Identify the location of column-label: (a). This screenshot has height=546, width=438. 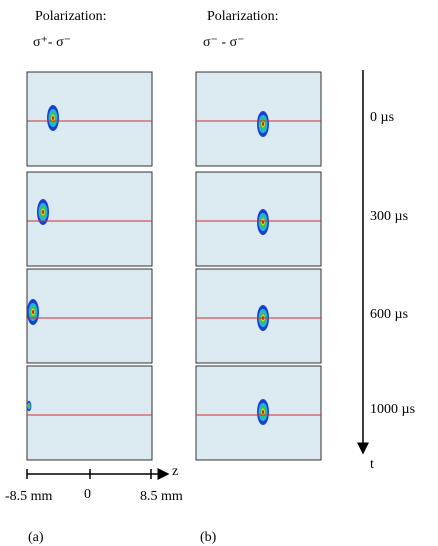
(36, 537).